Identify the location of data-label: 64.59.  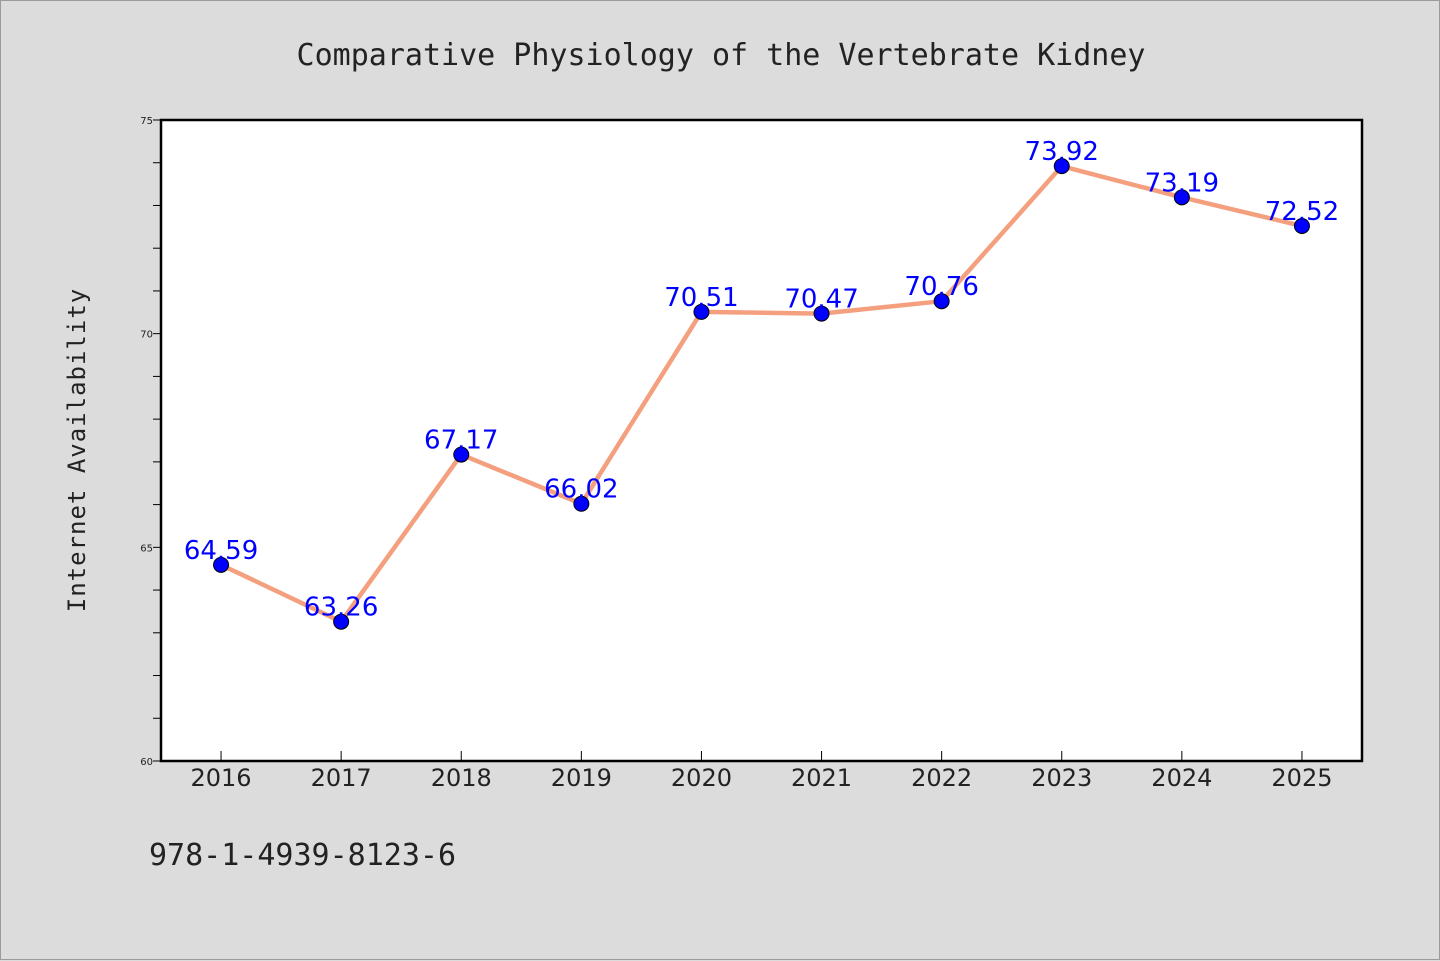
(221, 551).